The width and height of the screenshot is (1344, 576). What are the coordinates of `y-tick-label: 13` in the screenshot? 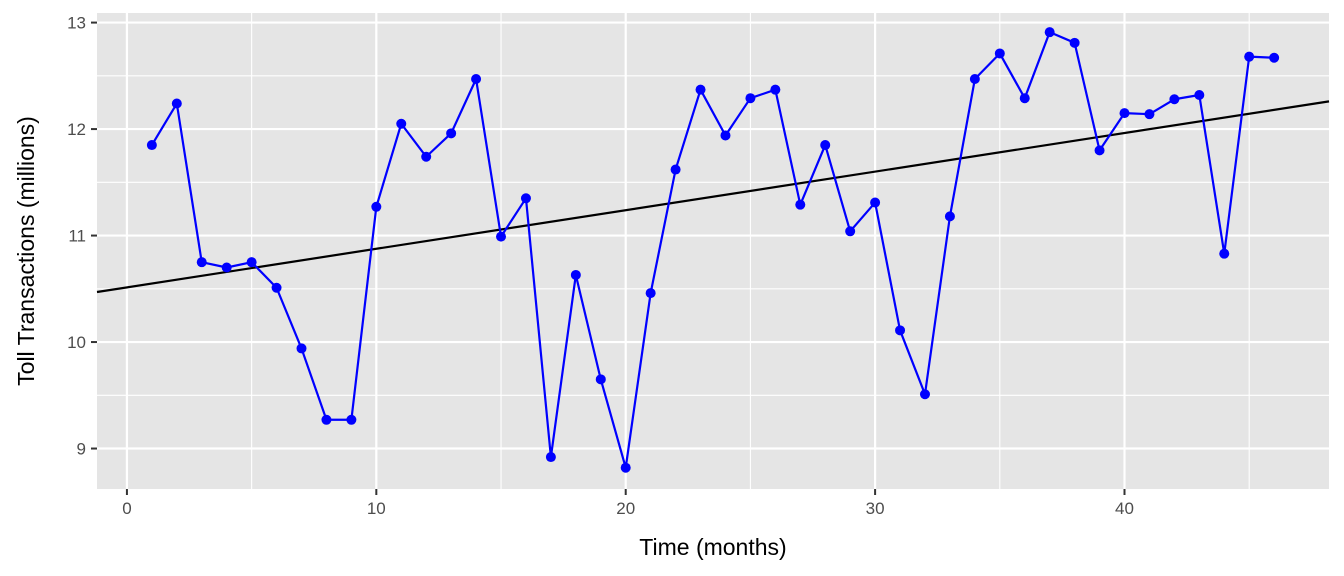 It's located at (76, 23).